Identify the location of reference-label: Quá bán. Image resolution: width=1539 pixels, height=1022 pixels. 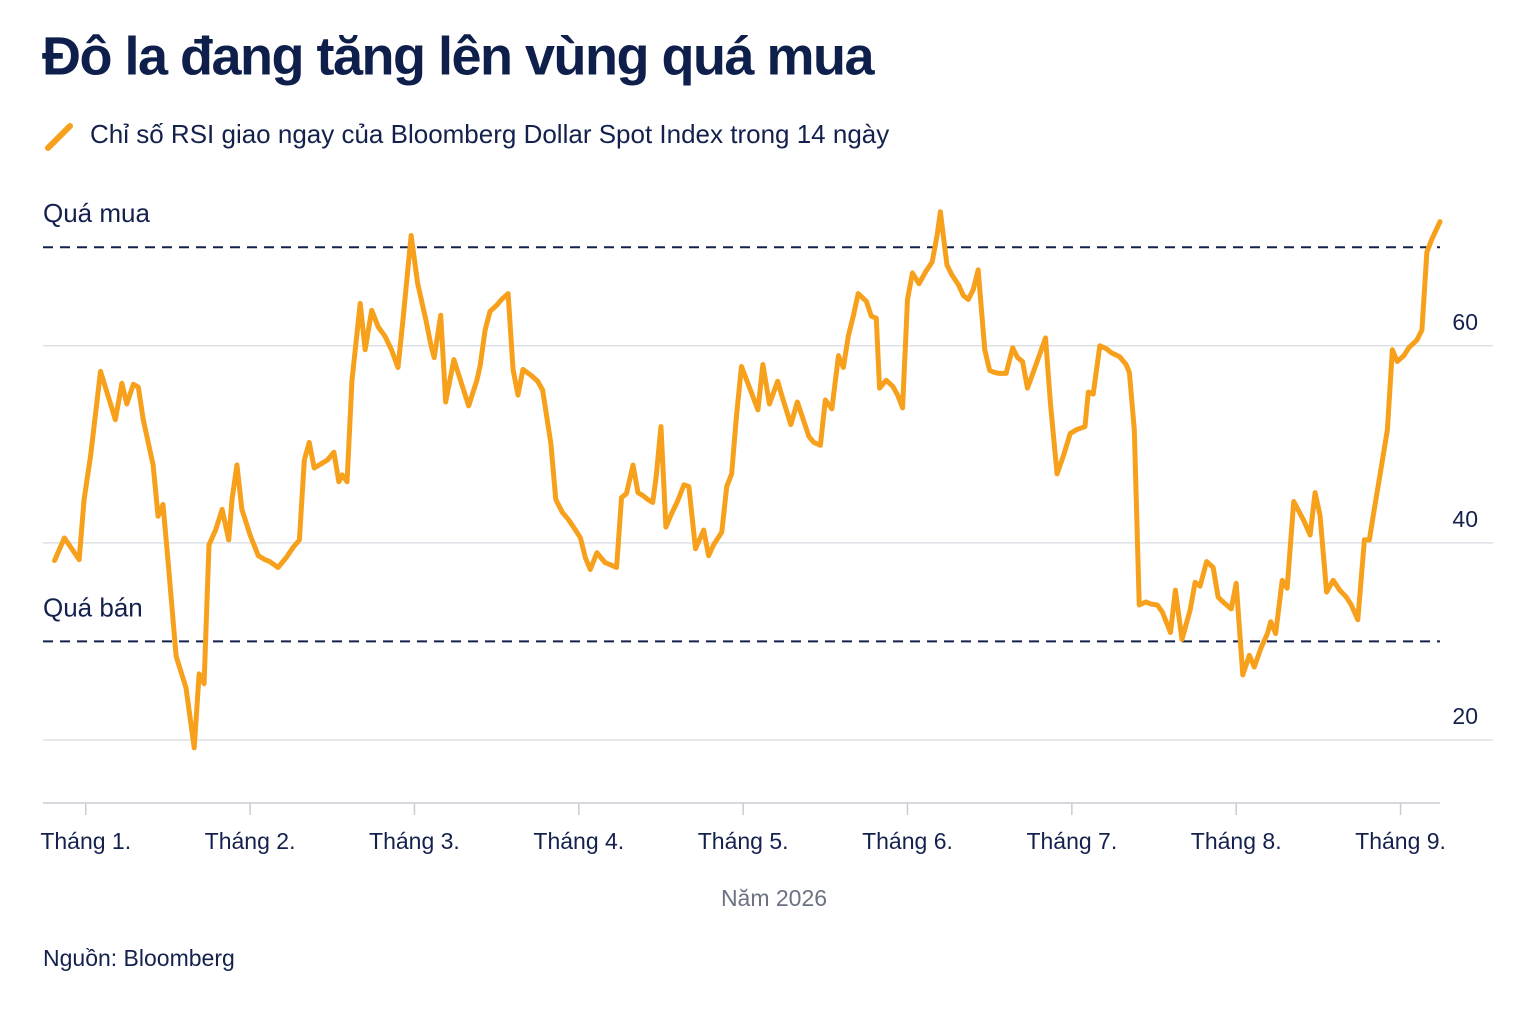
(93, 607).